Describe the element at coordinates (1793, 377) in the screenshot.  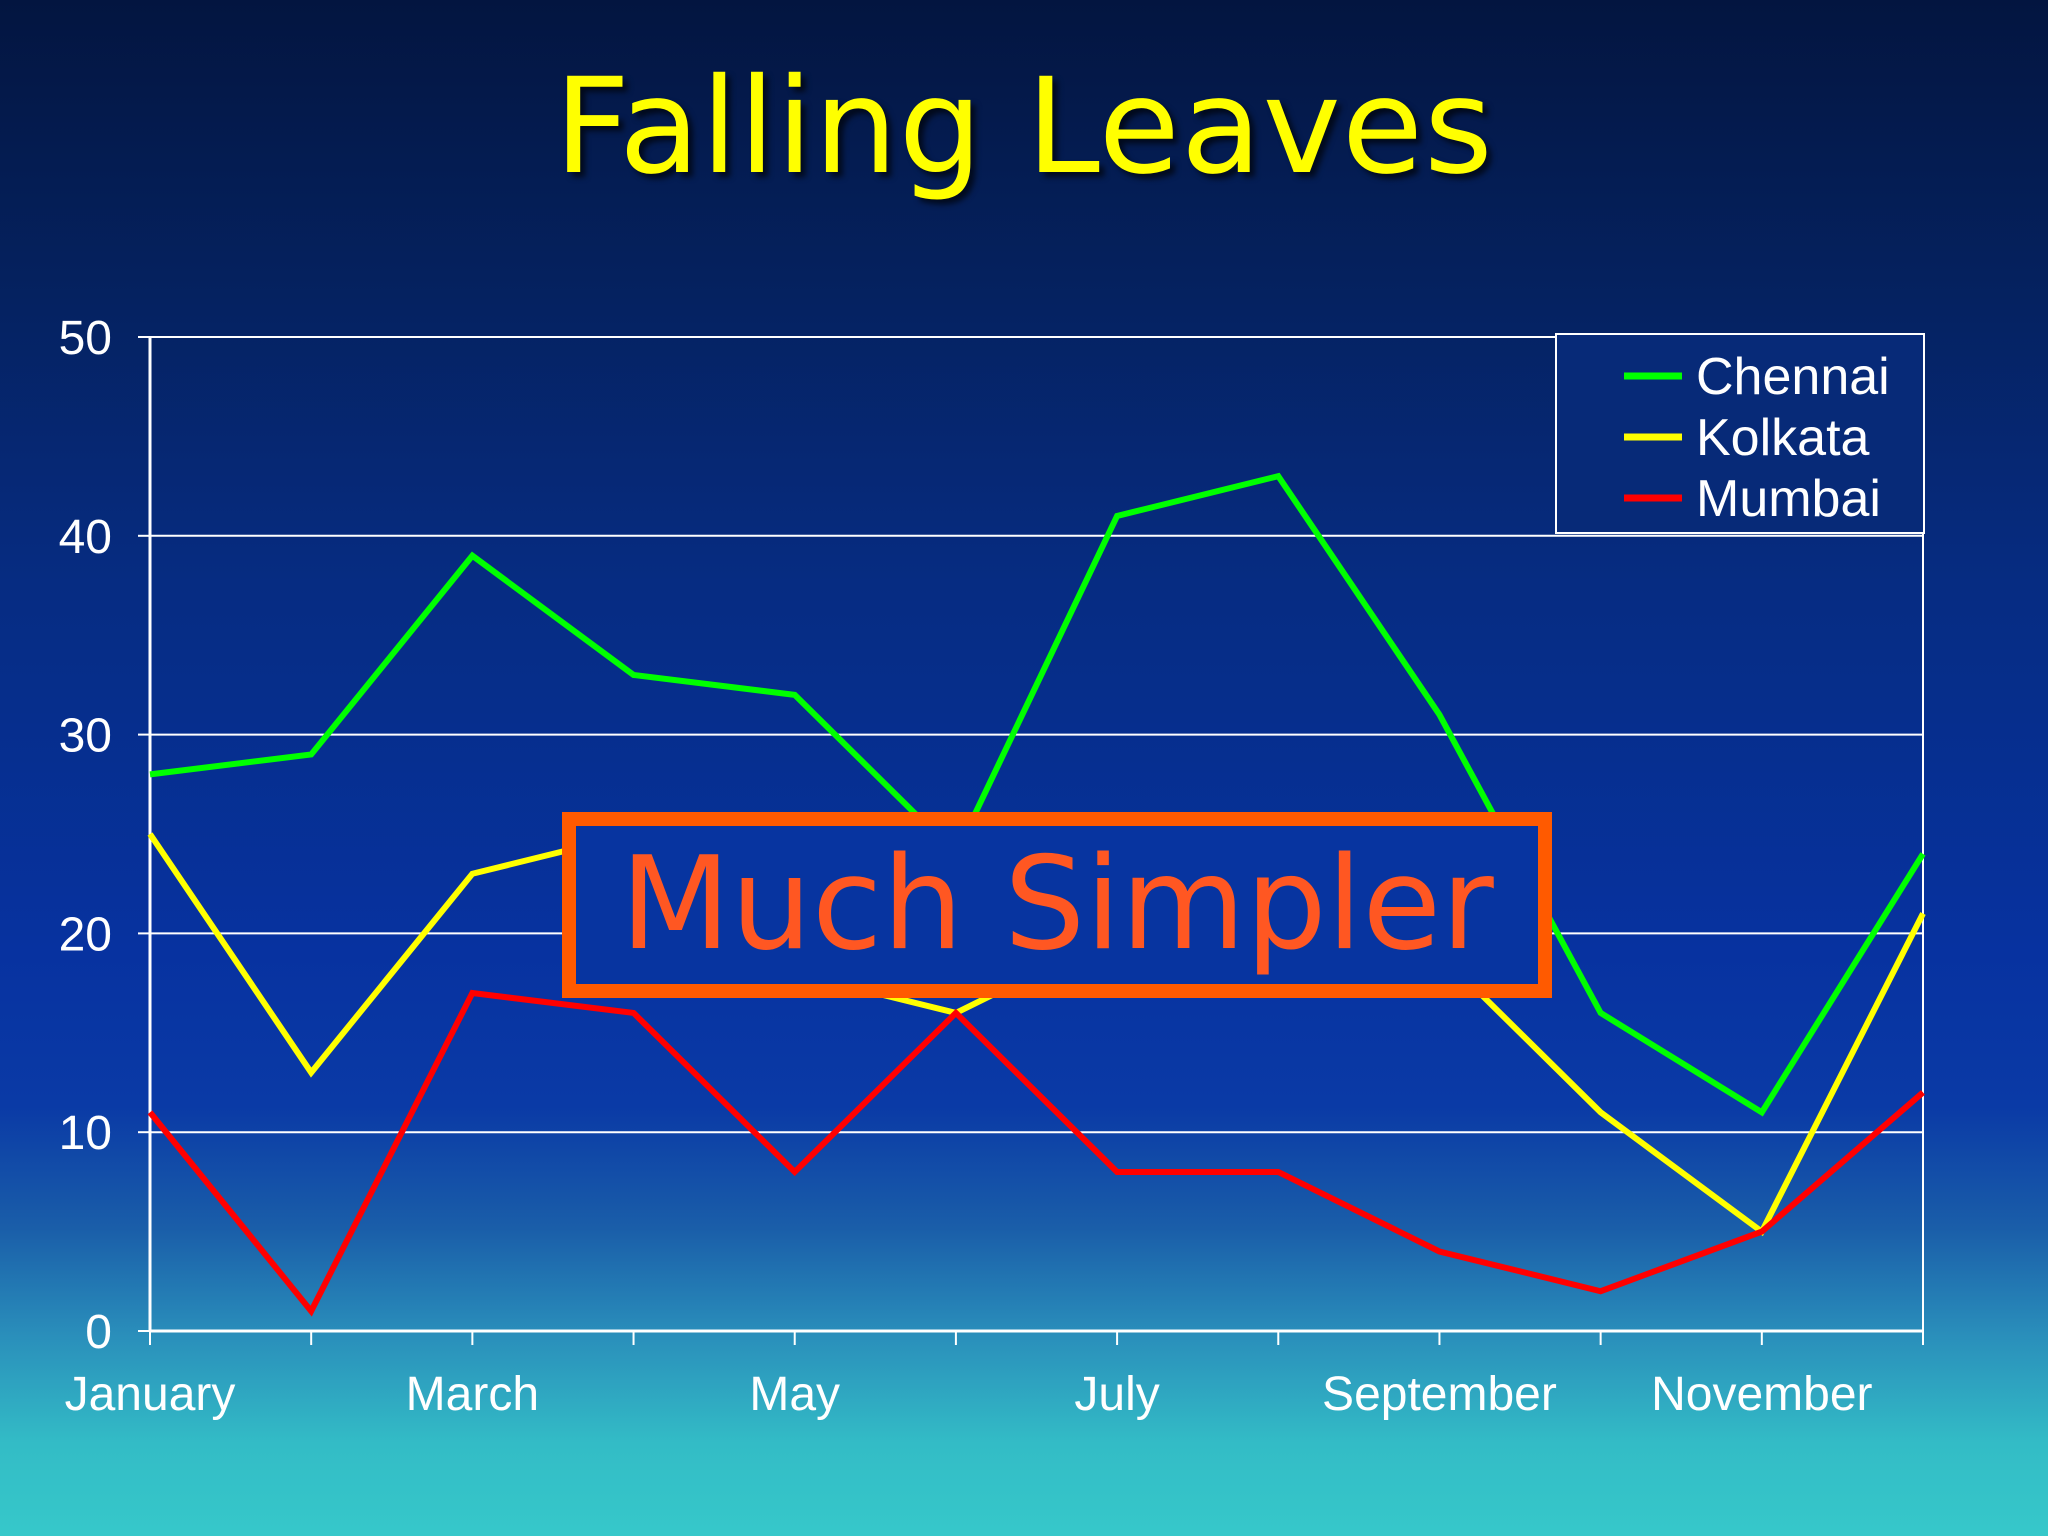
I see `legend-label-chennai: Chennai` at that location.